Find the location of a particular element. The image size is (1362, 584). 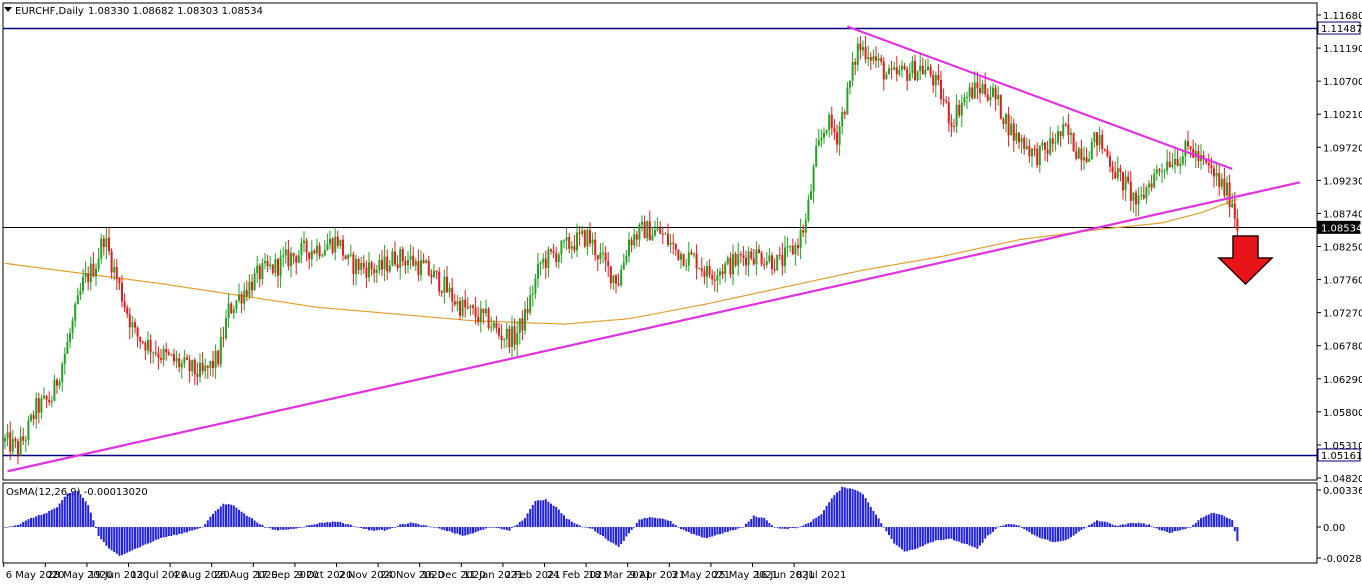

symbol-dropdown-icon is located at coordinates (8, 9).